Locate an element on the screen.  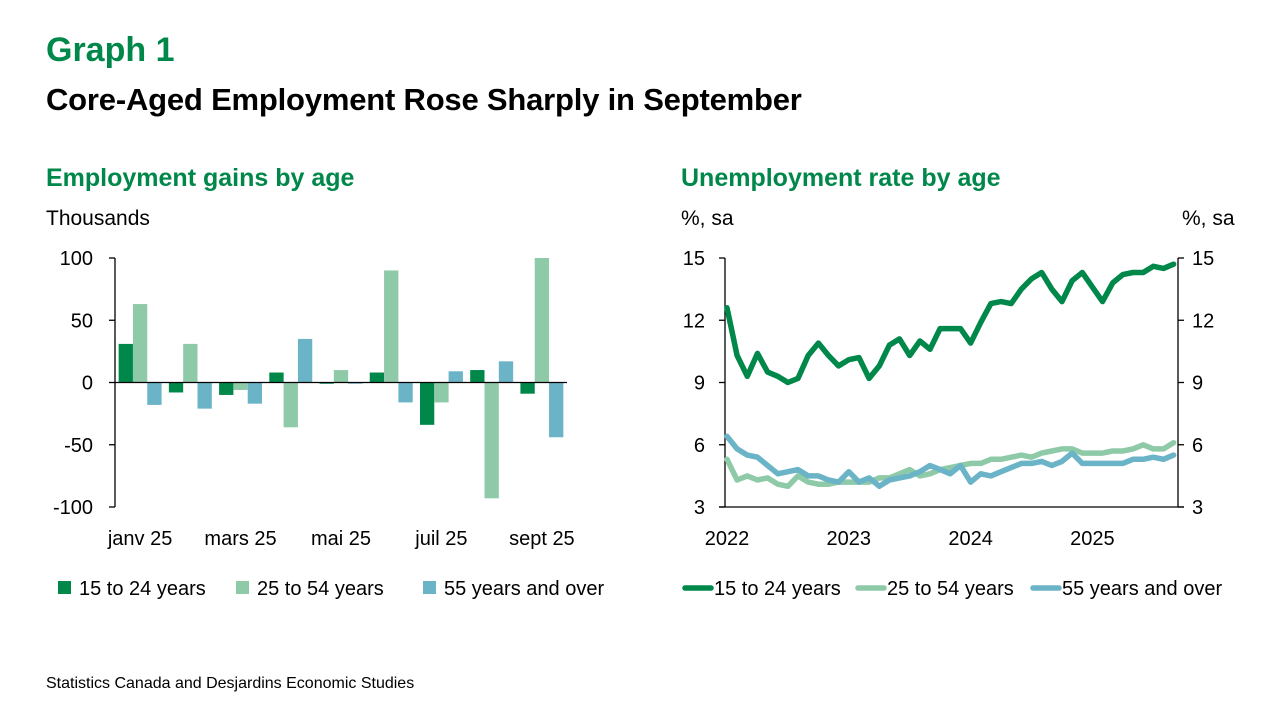
bar-legend-label: 15 to 24 years is located at coordinates (142, 589).